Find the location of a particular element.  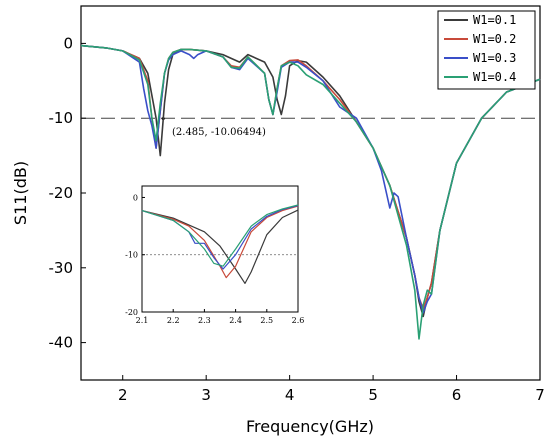

y-axis-title: S11(dB) is located at coordinates (20, 193).